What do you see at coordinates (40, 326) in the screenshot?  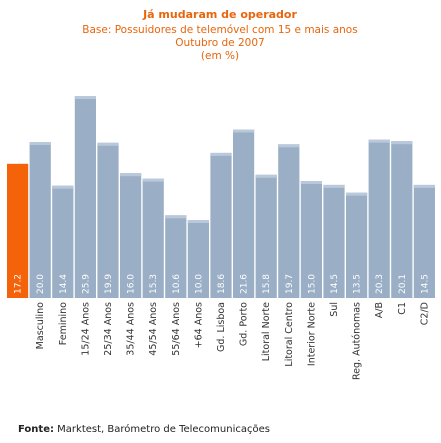 I see `category-label-1: Masculino` at bounding box center [40, 326].